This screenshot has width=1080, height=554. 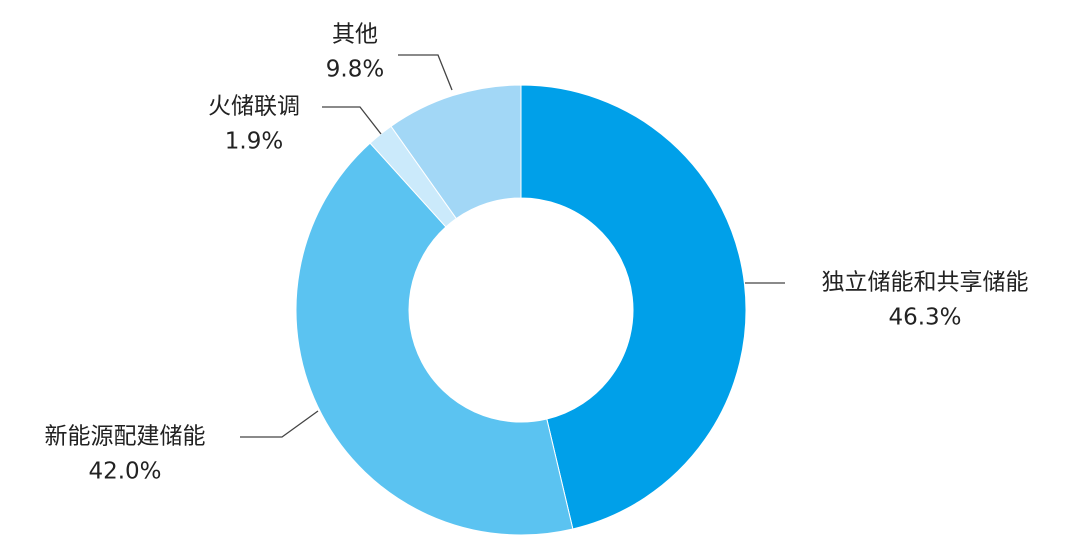 I want to click on slice, so click(x=456, y=152).